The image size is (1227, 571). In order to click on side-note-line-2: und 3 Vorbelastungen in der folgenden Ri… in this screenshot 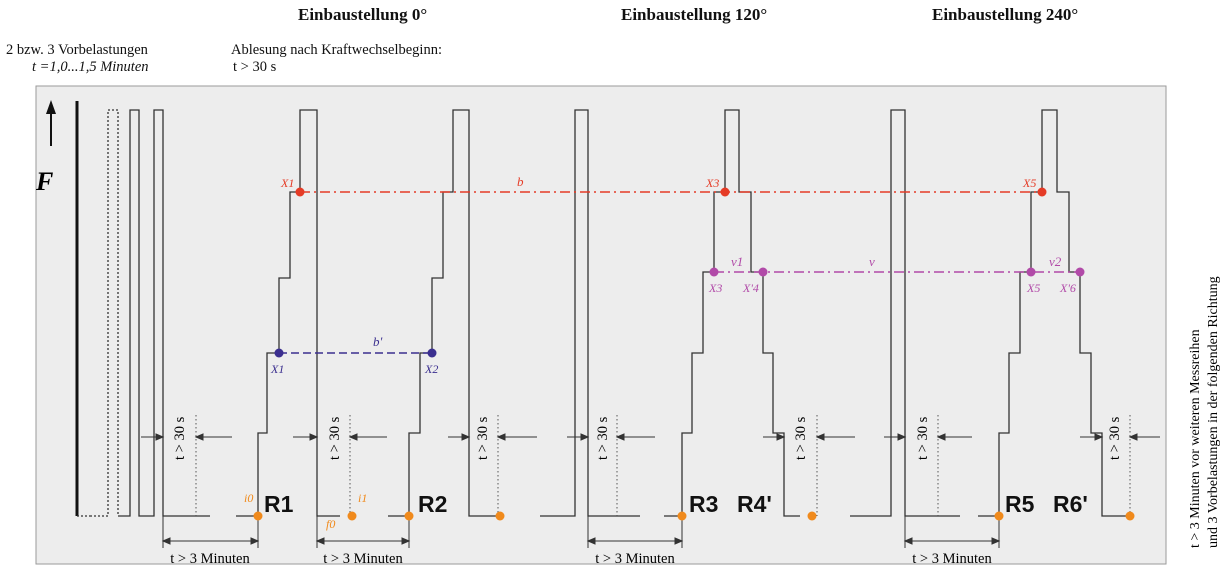, I will do `click(1213, 412)`.